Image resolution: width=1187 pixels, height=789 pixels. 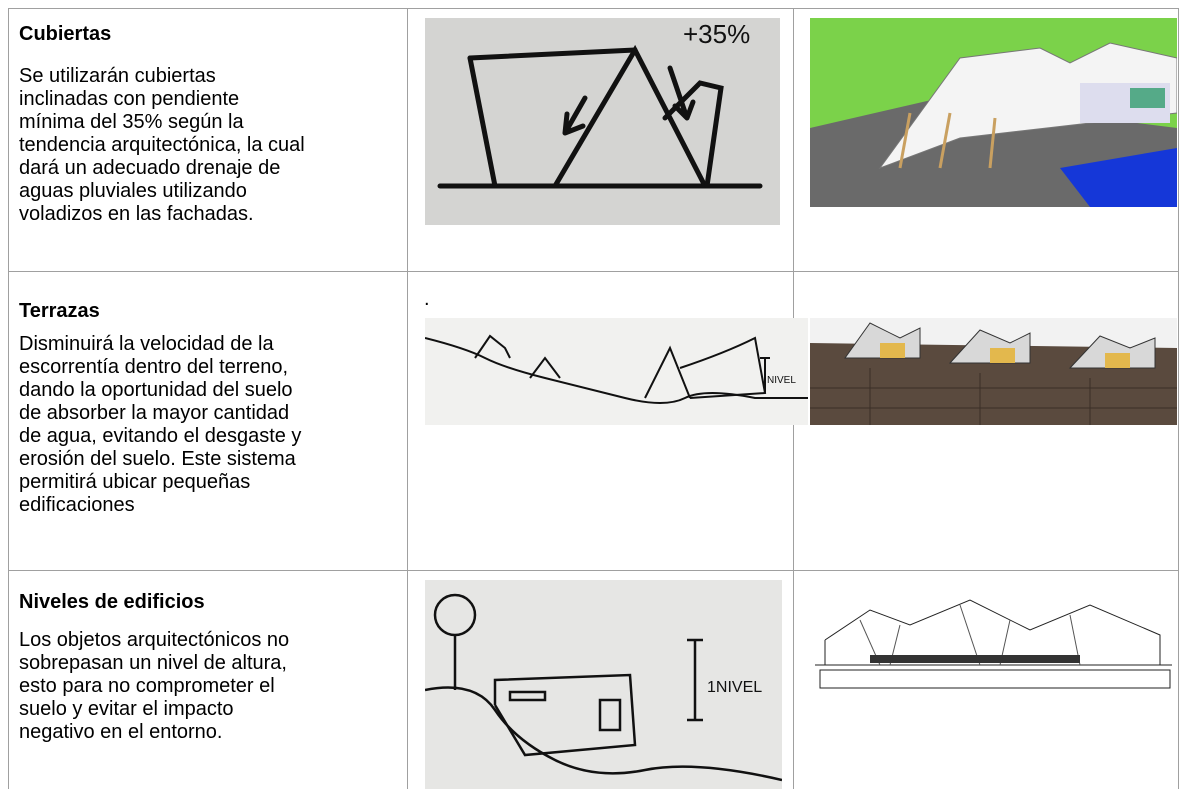 I want to click on text-line: aguas pluviales utilizando, so click(x=133, y=191).